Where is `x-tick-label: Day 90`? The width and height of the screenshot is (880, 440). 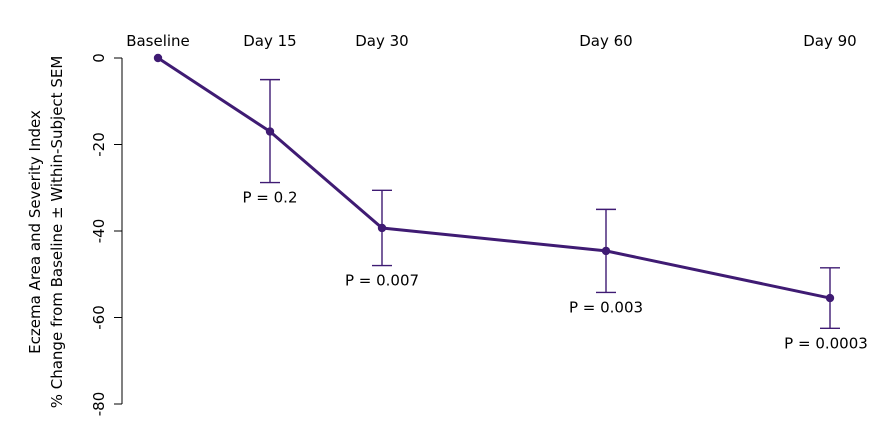
x-tick-label: Day 90 is located at coordinates (829, 41).